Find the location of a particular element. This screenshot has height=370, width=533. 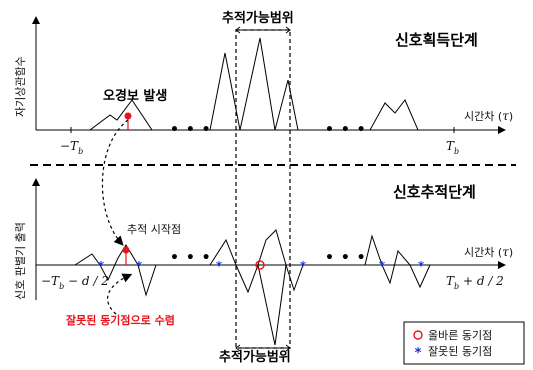

correct-sync-marker is located at coordinates (260, 265).